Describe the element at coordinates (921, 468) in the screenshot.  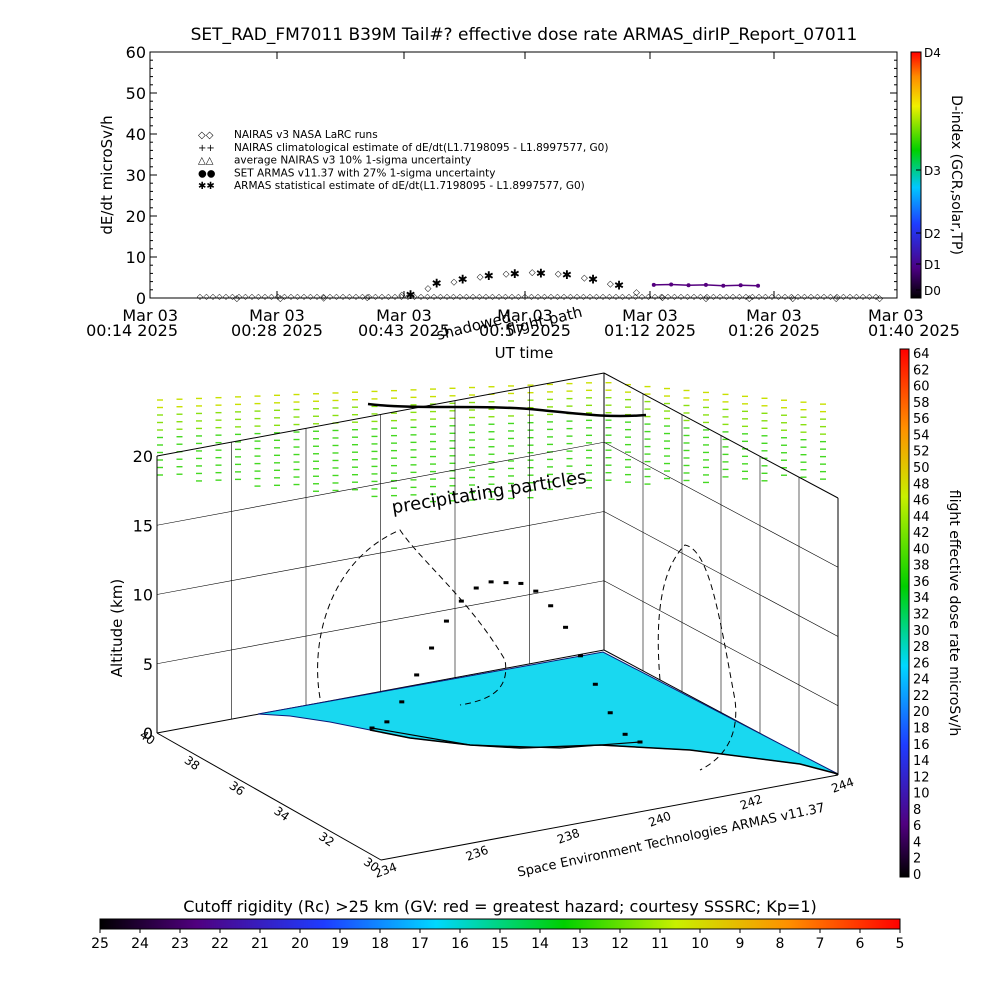
I see `dose-tick: 50` at that location.